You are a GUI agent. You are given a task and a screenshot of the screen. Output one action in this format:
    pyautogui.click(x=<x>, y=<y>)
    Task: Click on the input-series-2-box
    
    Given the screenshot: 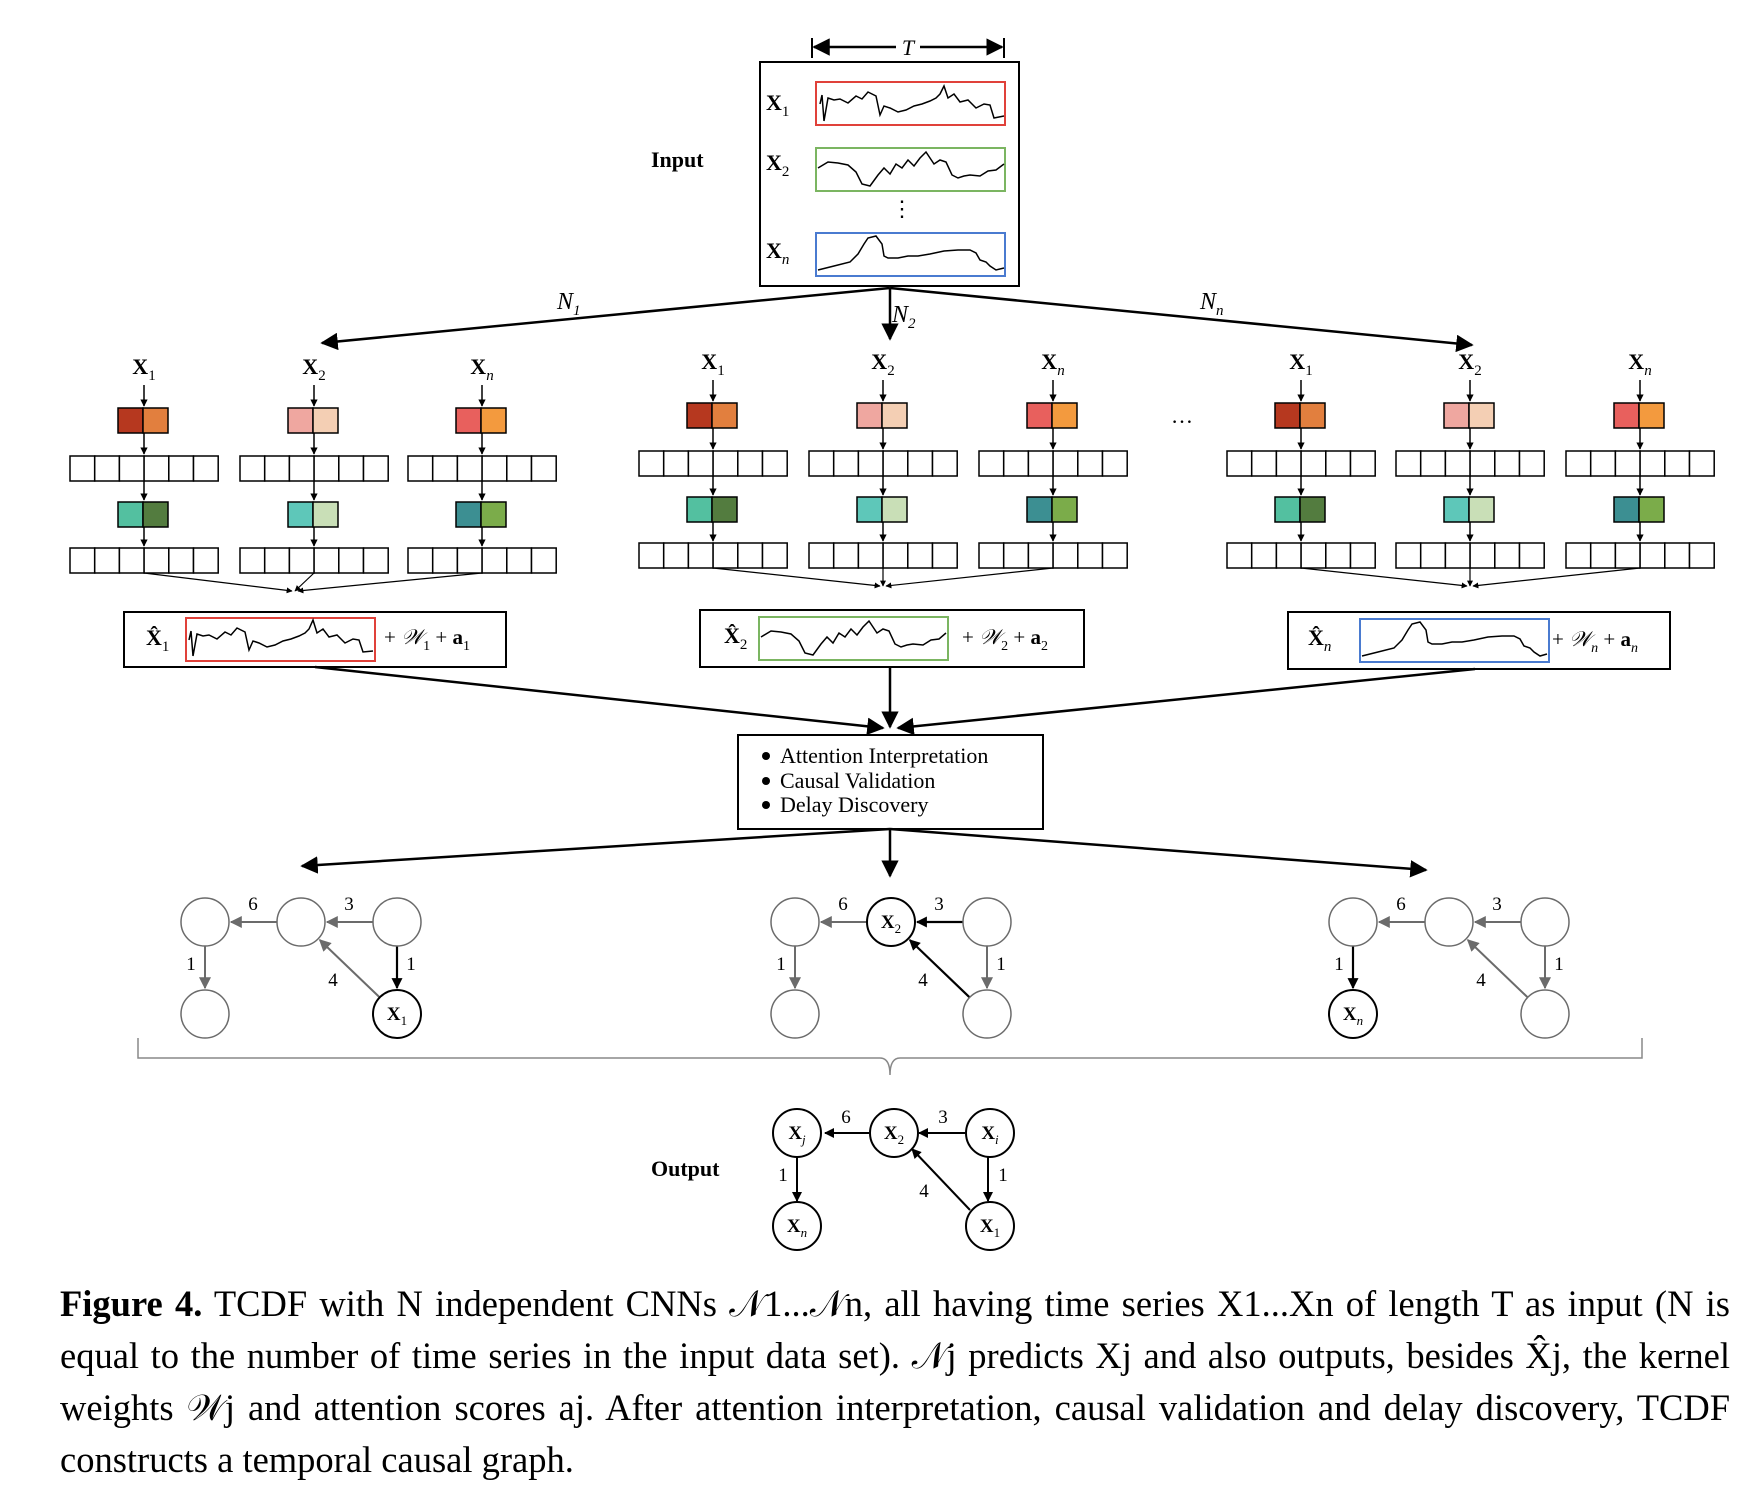 What is the action you would take?
    pyautogui.click(x=910, y=169)
    